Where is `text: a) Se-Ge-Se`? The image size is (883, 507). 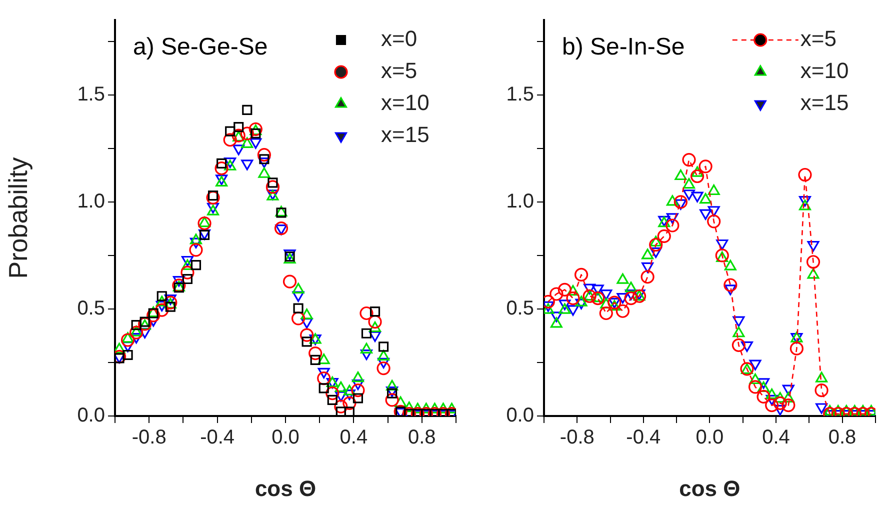
text: a) Se-Ge-Se is located at coordinates (200, 47).